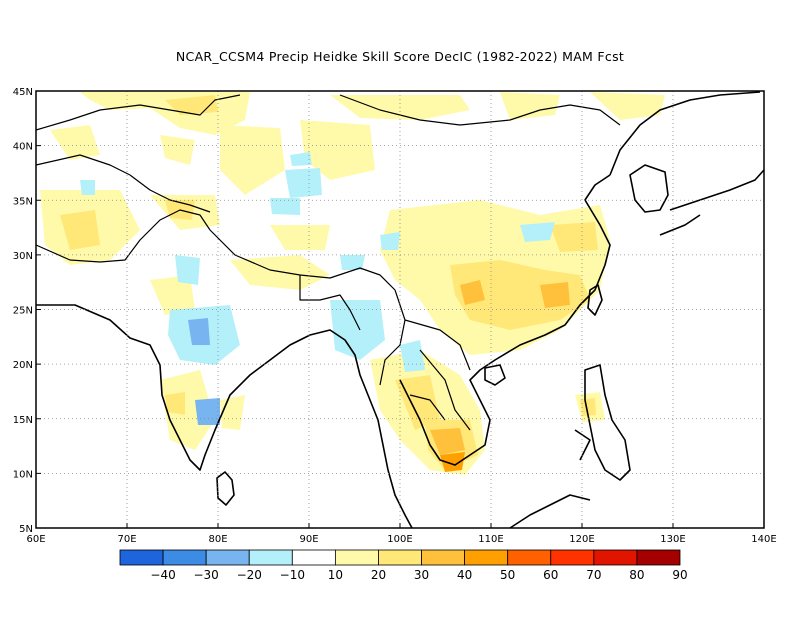 This screenshot has width=800, height=618. Describe the element at coordinates (23, 420) in the screenshot. I see `y-tick-label: 15N` at that location.